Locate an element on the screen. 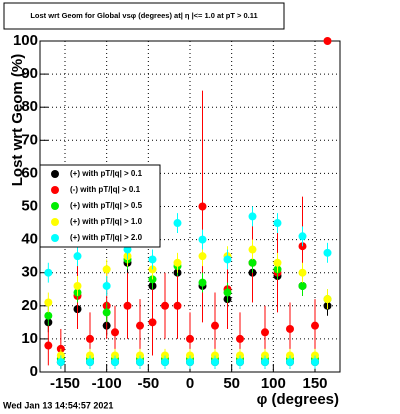 This screenshot has width=400, height=414. footer: Wed Jan 13 14:54:57 2021 is located at coordinates (58, 405).